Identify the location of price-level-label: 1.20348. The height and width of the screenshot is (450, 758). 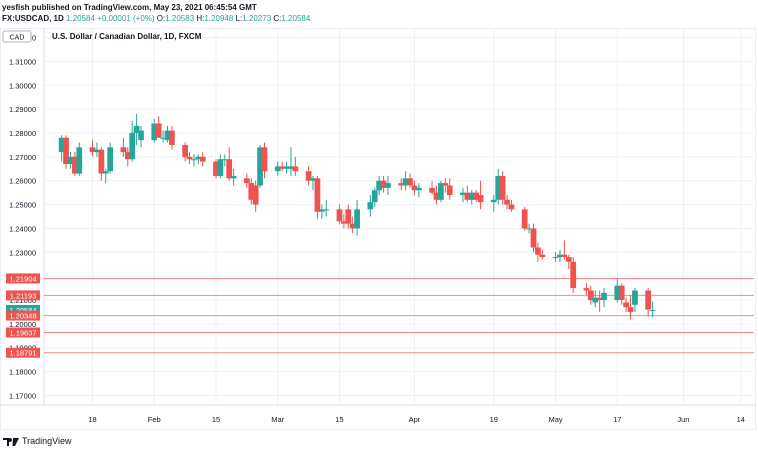
(22, 316).